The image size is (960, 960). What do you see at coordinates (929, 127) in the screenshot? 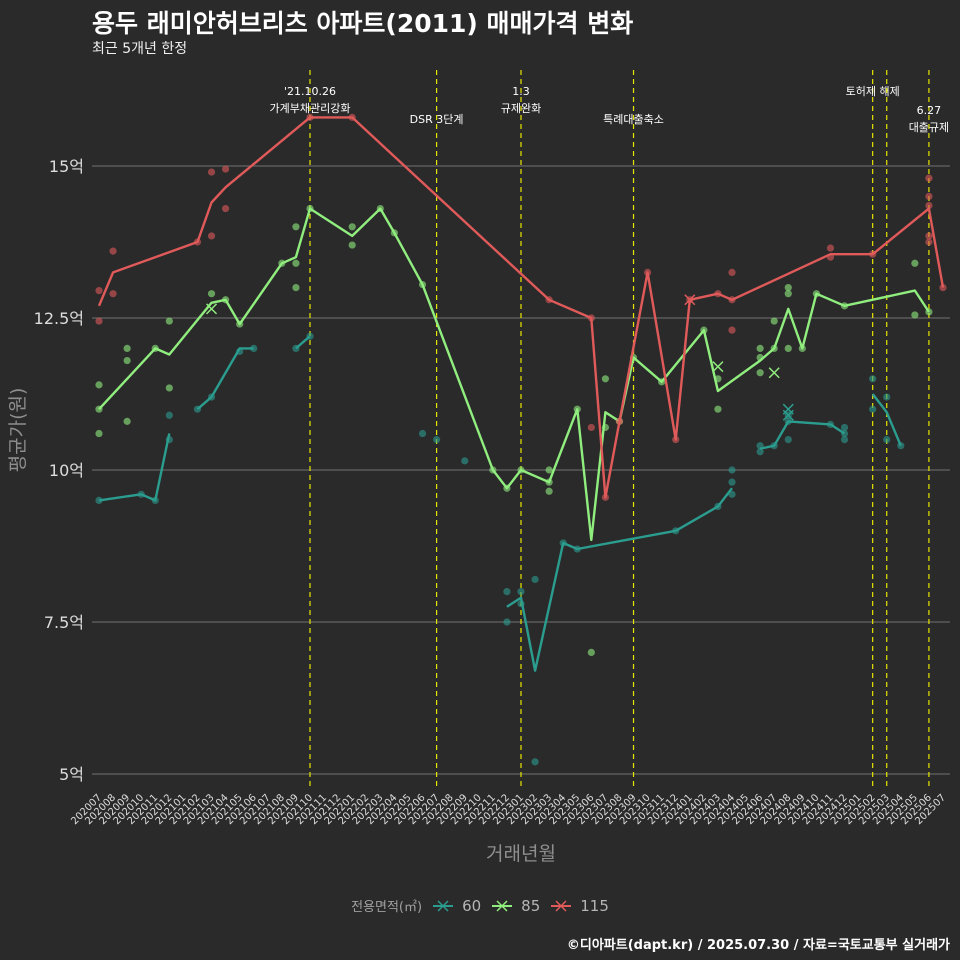
I see `event-label: 대출규제` at bounding box center [929, 127].